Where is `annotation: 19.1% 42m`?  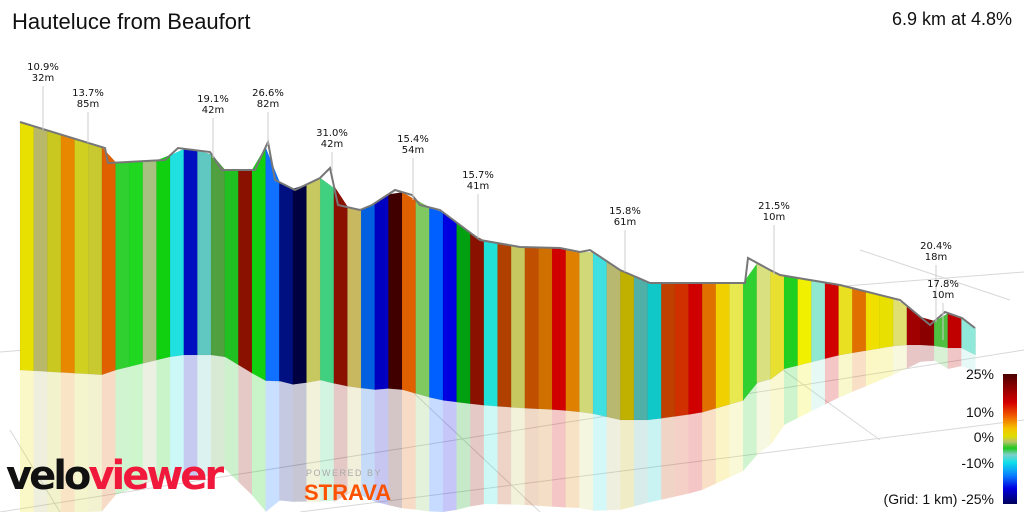
annotation: 19.1% 42m is located at coordinates (213, 105).